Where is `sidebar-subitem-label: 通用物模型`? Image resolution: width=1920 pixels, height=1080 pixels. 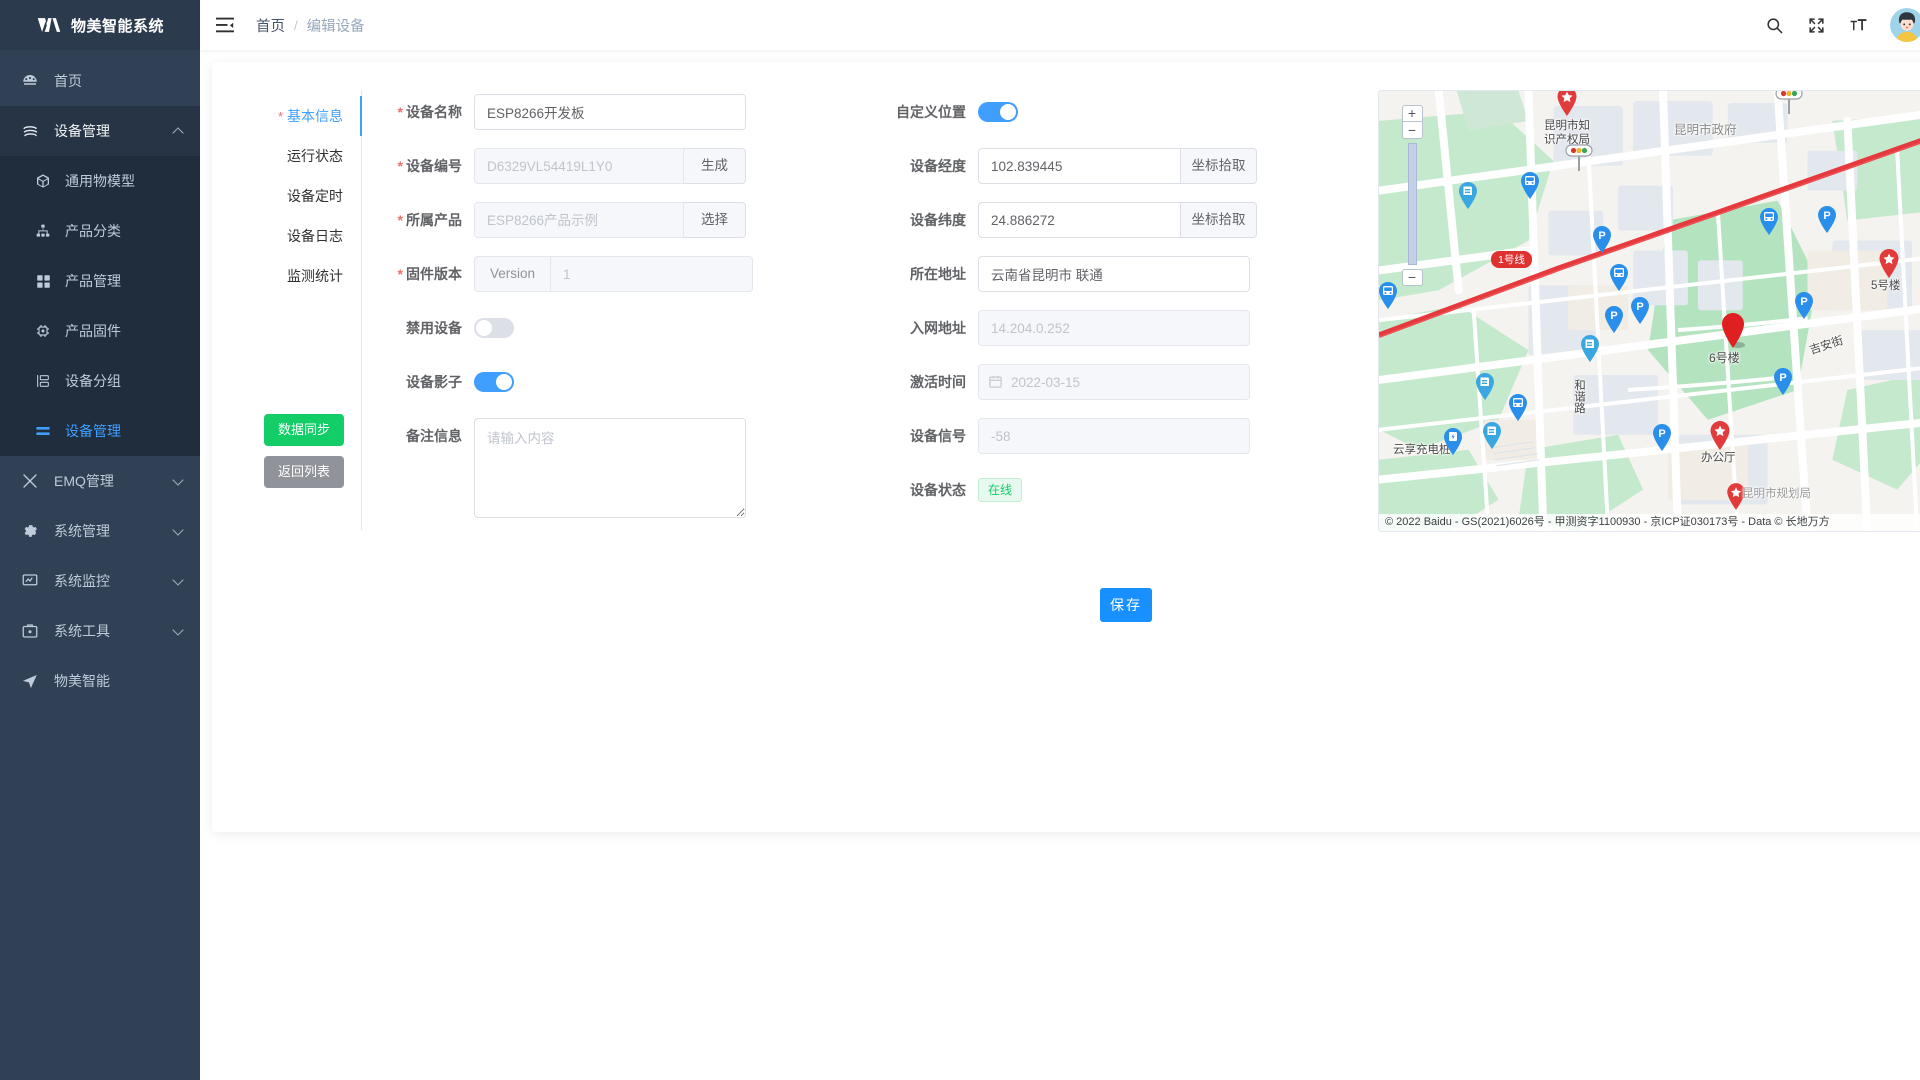
sidebar-subitem-label: 通用物模型 is located at coordinates (100, 181).